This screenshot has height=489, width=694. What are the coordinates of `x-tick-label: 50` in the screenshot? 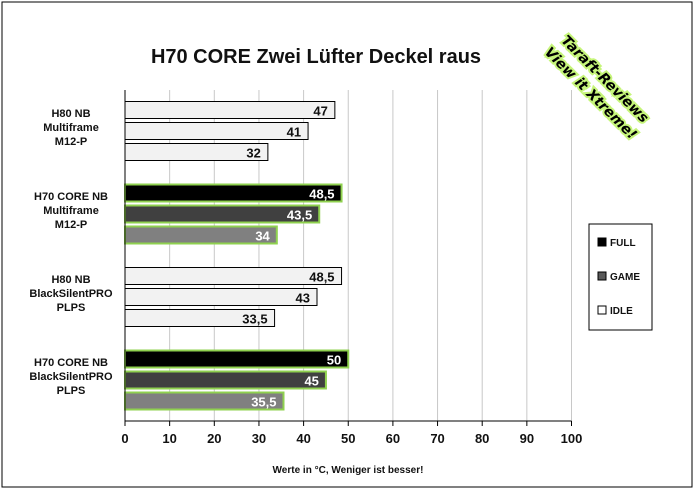 It's located at (348, 438).